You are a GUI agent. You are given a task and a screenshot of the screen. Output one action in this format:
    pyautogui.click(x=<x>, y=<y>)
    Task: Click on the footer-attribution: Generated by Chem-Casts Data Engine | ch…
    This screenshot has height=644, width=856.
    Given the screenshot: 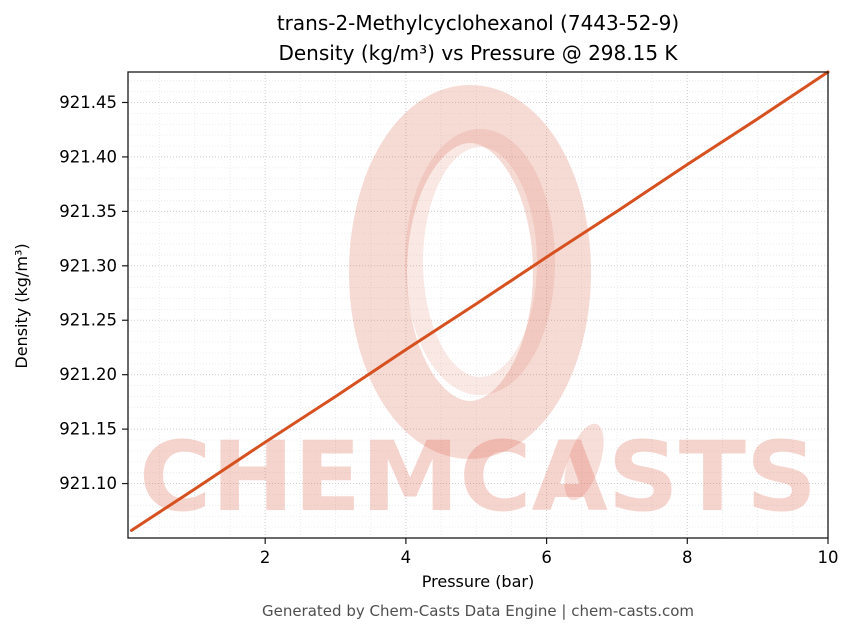 What is the action you would take?
    pyautogui.click(x=478, y=611)
    